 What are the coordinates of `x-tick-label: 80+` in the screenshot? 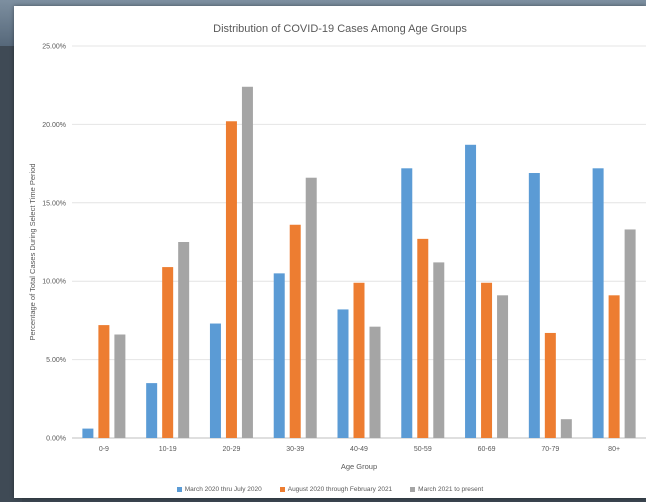 It's located at (614, 449).